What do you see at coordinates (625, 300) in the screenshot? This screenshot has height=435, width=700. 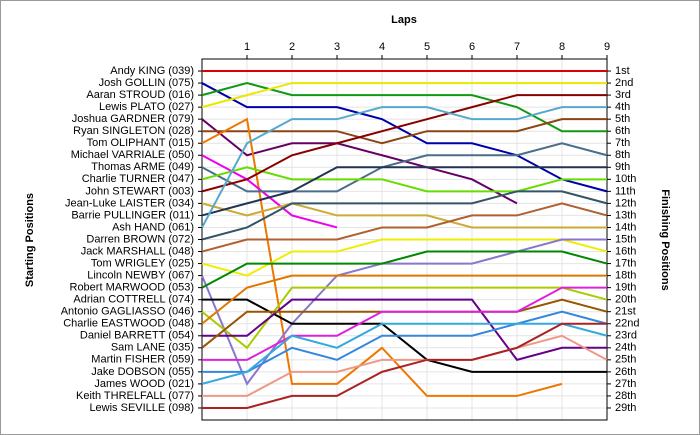 I see `finish-label: 20th` at bounding box center [625, 300].